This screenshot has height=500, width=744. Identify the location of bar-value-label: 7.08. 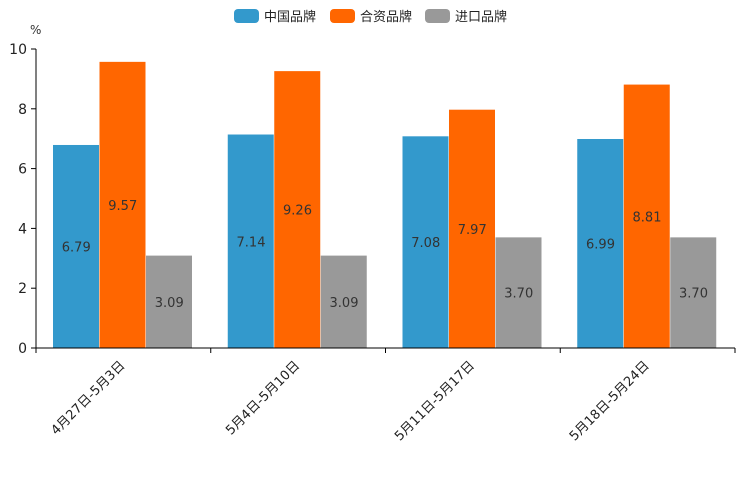
(425, 243).